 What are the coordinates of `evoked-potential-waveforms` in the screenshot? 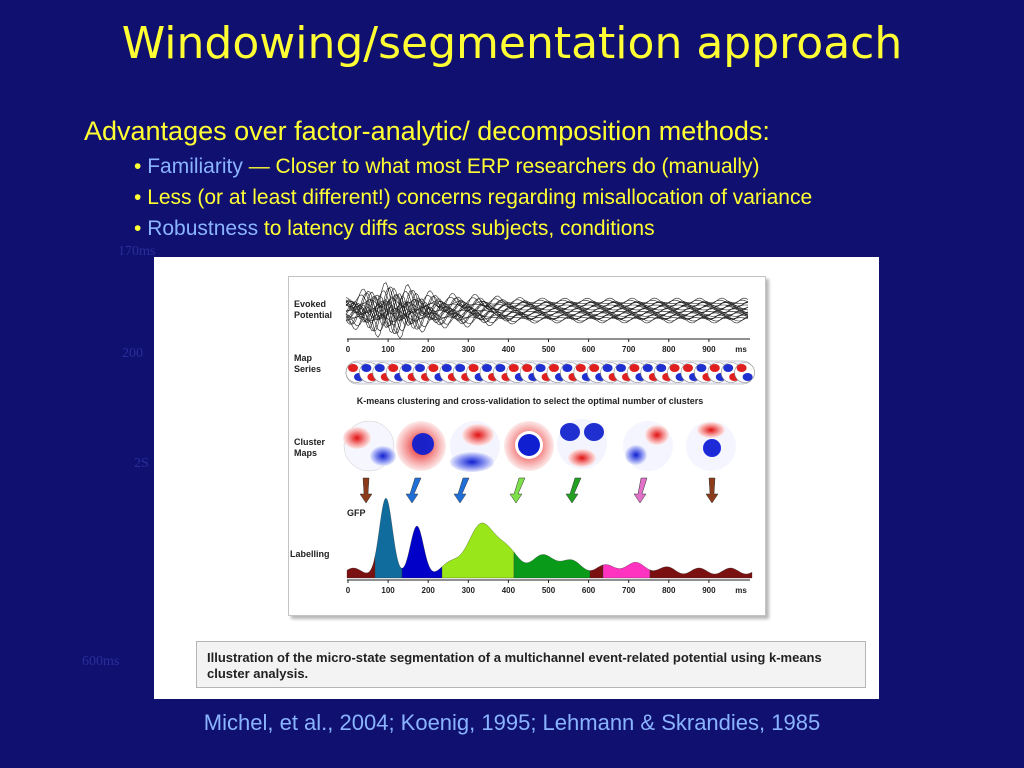 It's located at (547, 310).